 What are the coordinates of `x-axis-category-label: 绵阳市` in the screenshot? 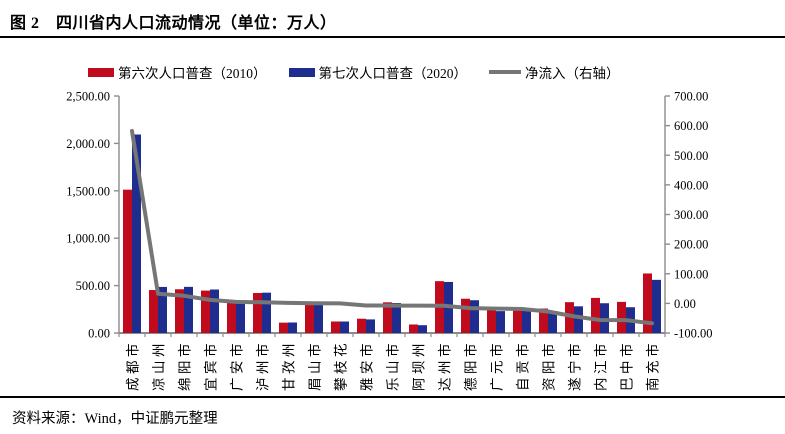 It's located at (185, 365).